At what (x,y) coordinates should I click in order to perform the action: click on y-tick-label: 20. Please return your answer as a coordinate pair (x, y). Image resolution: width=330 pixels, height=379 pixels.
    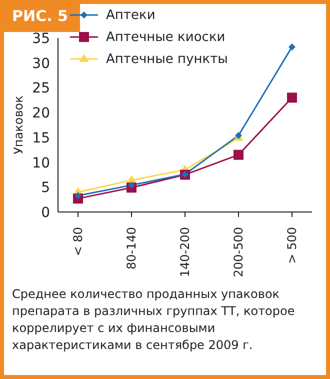
    Looking at the image, I should click on (41, 114).